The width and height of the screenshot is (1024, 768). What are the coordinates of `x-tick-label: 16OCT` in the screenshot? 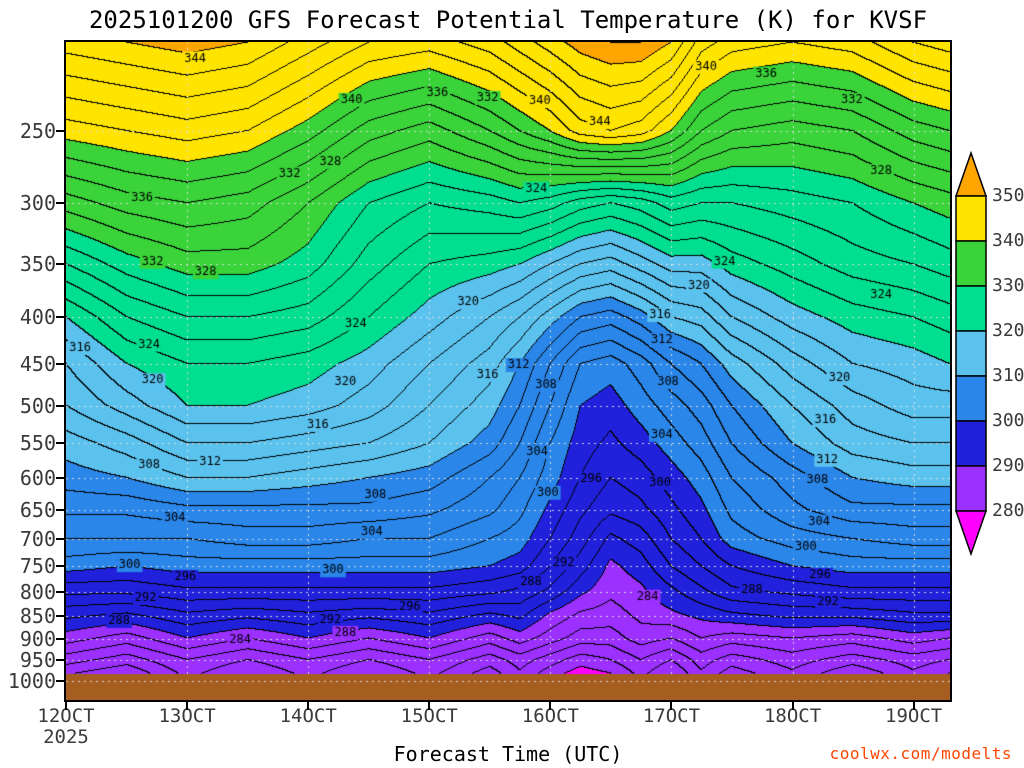 It's located at (550, 716).